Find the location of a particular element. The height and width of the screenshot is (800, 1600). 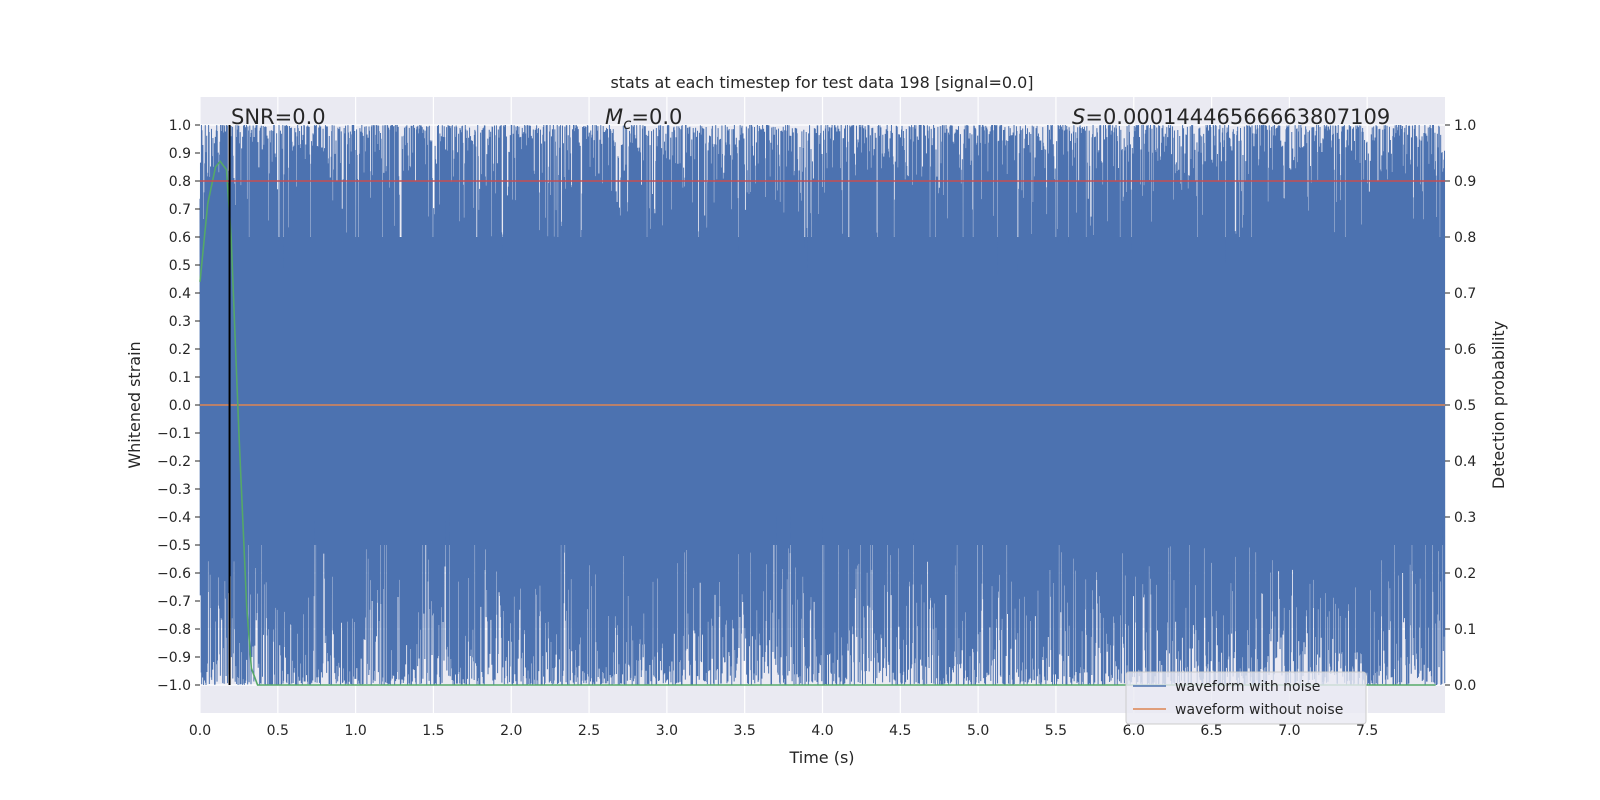

mc-symbol: M is located at coordinates (614, 117).